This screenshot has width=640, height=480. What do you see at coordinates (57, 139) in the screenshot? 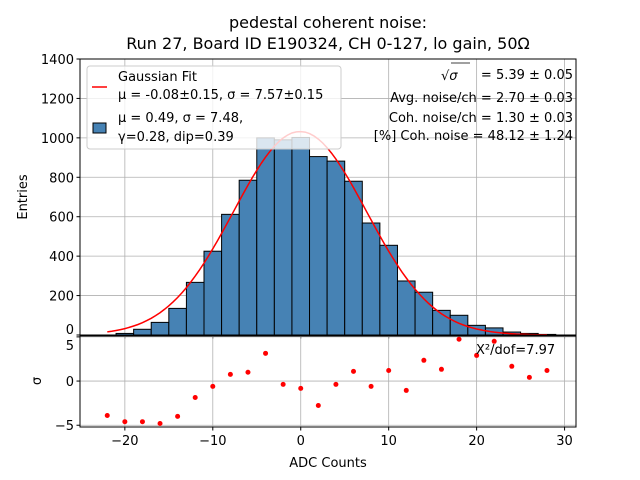
I see `main-y-tick-label: 1000` at bounding box center [57, 139].